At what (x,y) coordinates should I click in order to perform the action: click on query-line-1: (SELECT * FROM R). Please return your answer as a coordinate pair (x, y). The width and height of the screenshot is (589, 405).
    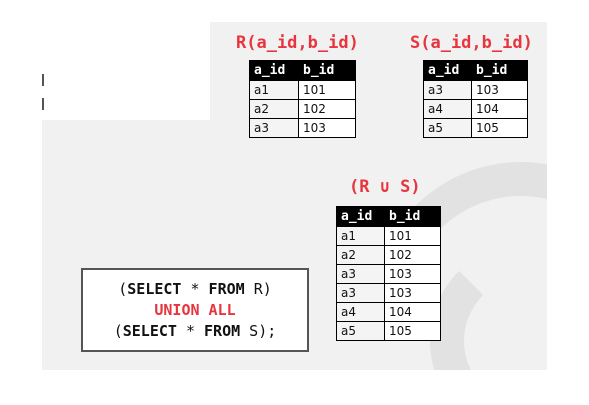
    Looking at the image, I should click on (195, 288).